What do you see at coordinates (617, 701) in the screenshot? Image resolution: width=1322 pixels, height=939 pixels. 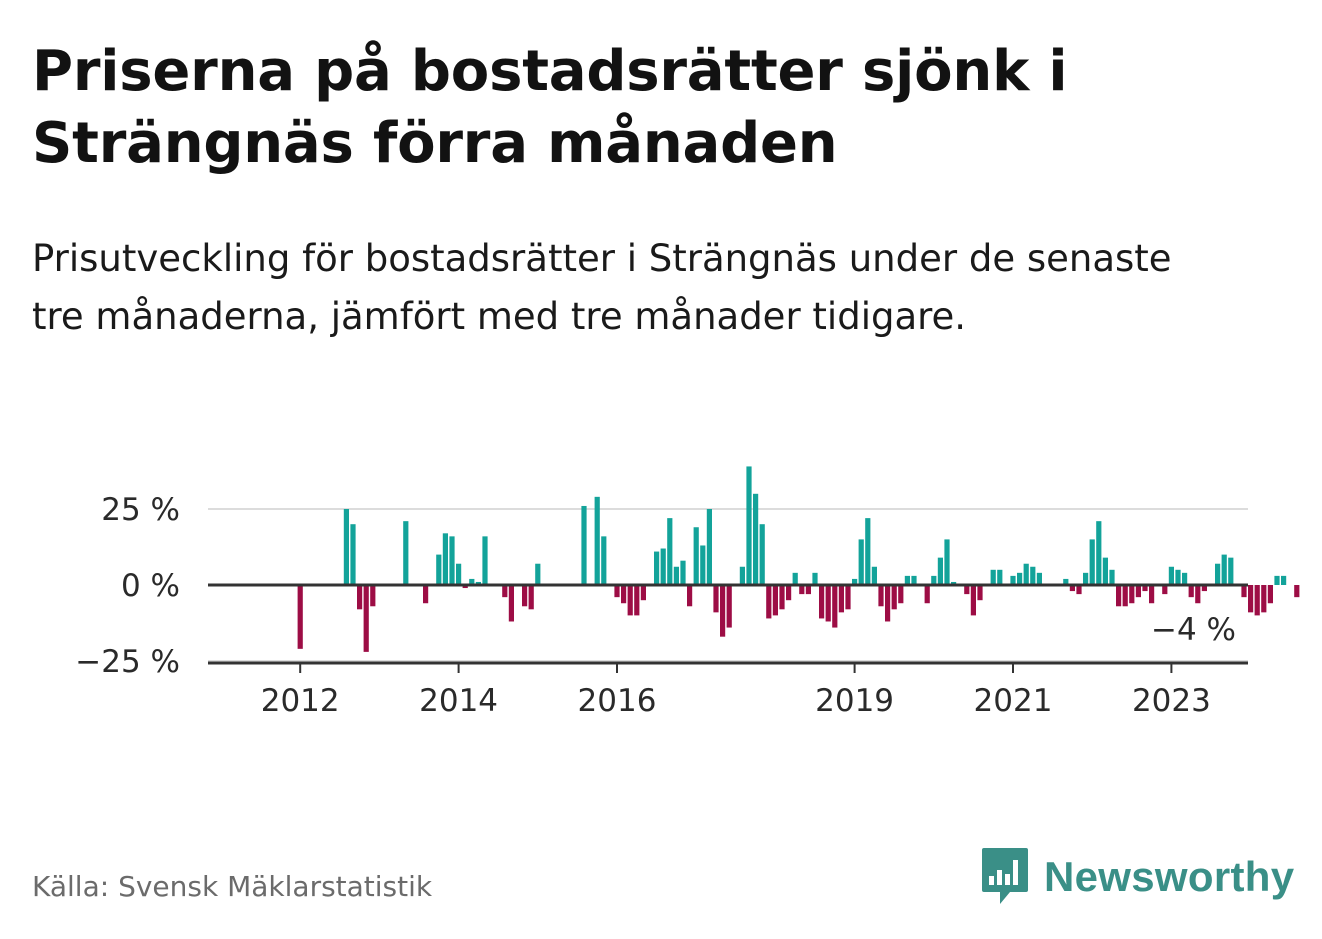 I see `x-tick-label: 2016` at bounding box center [617, 701].